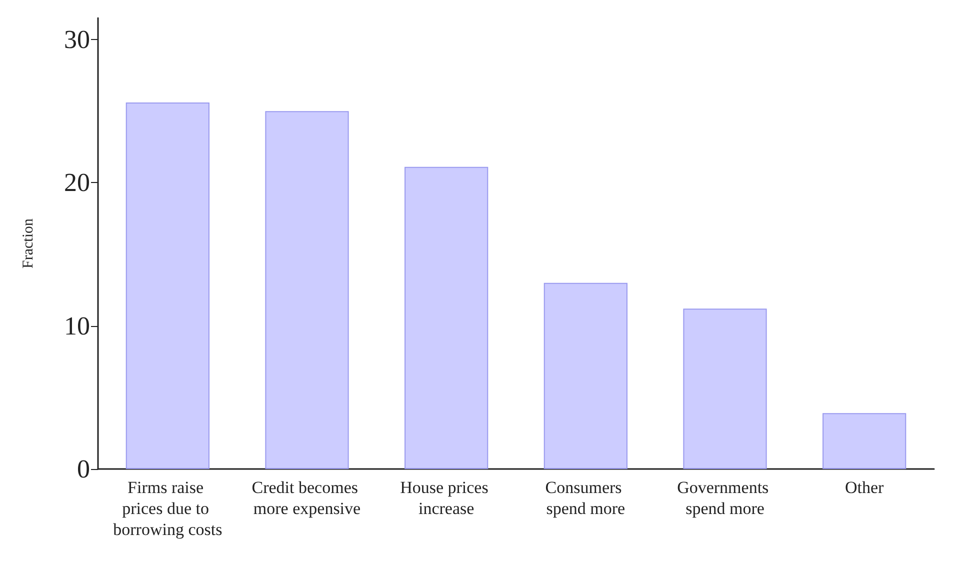 The height and width of the screenshot is (572, 967). Describe the element at coordinates (77, 183) in the screenshot. I see `y-tick-label: 20` at that location.